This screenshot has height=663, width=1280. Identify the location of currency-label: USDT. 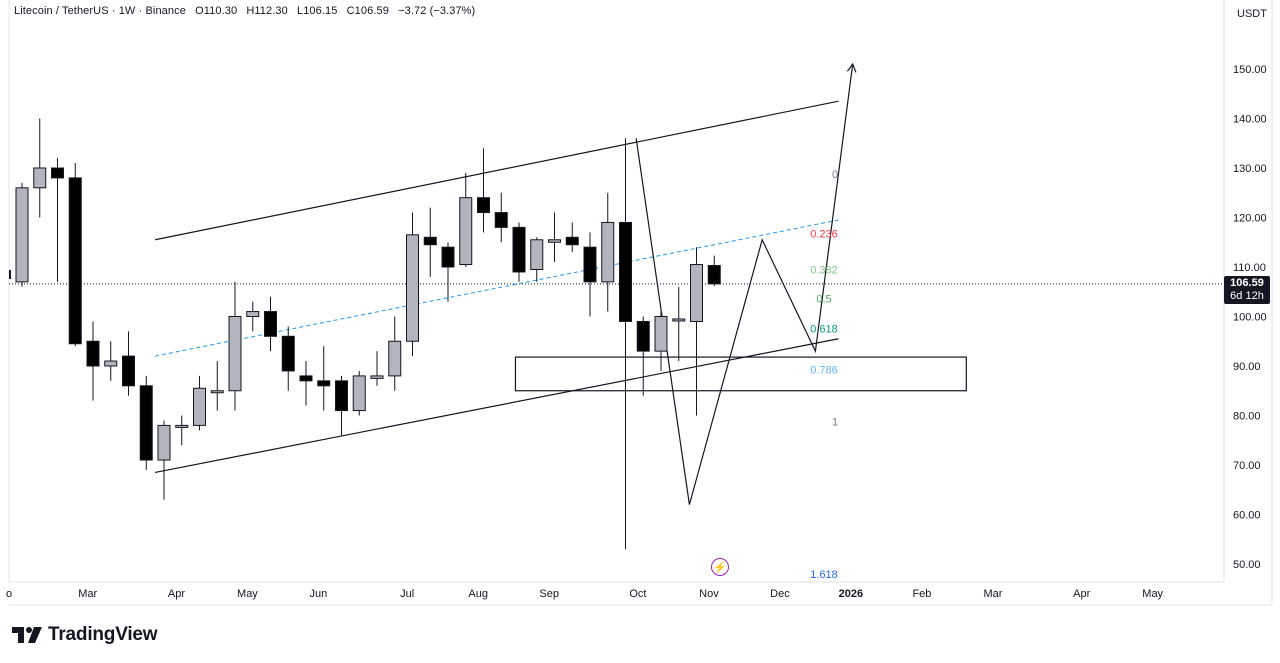
(1252, 14).